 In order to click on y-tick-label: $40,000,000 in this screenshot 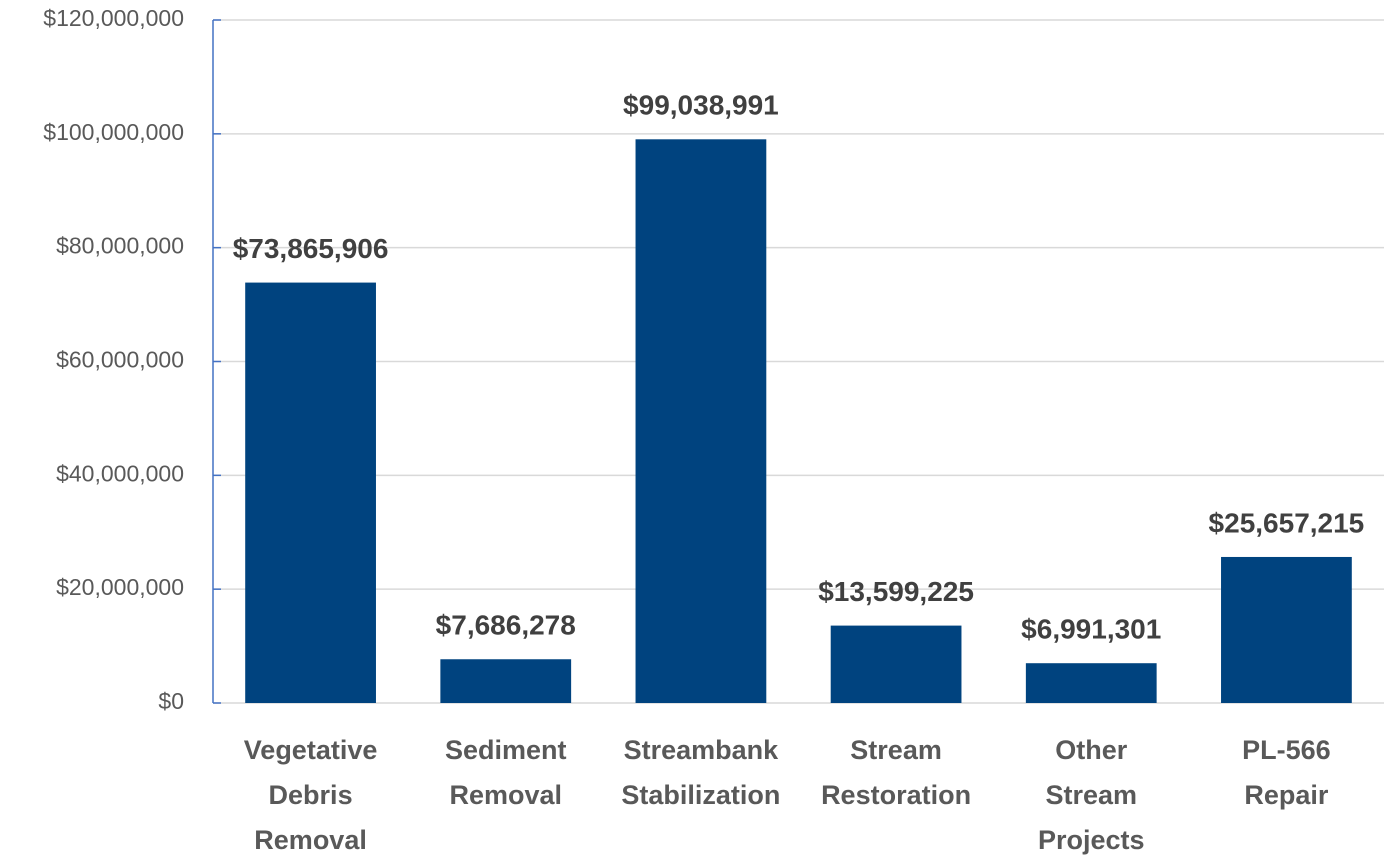, I will do `click(120, 473)`.